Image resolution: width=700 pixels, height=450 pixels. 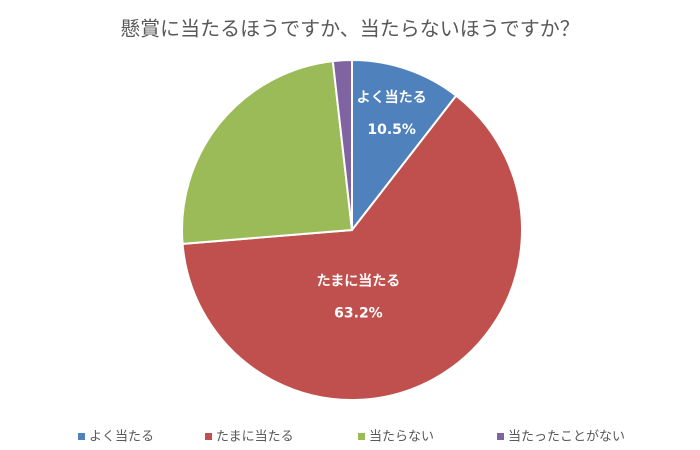 I want to click on legend-label: 当たらない, so click(x=401, y=437).